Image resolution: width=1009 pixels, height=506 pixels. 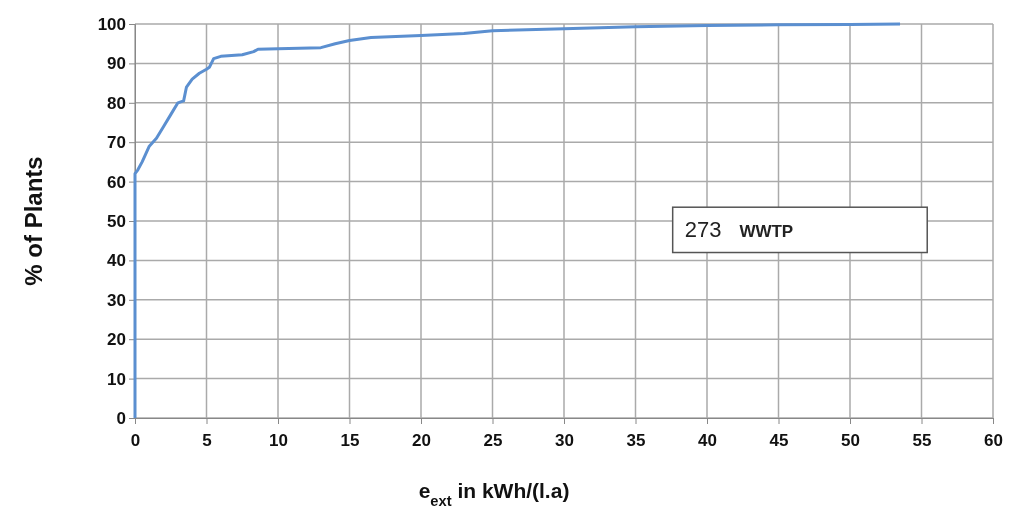 What do you see at coordinates (116, 182) in the screenshot?
I see `y-tick-label: 60` at bounding box center [116, 182].